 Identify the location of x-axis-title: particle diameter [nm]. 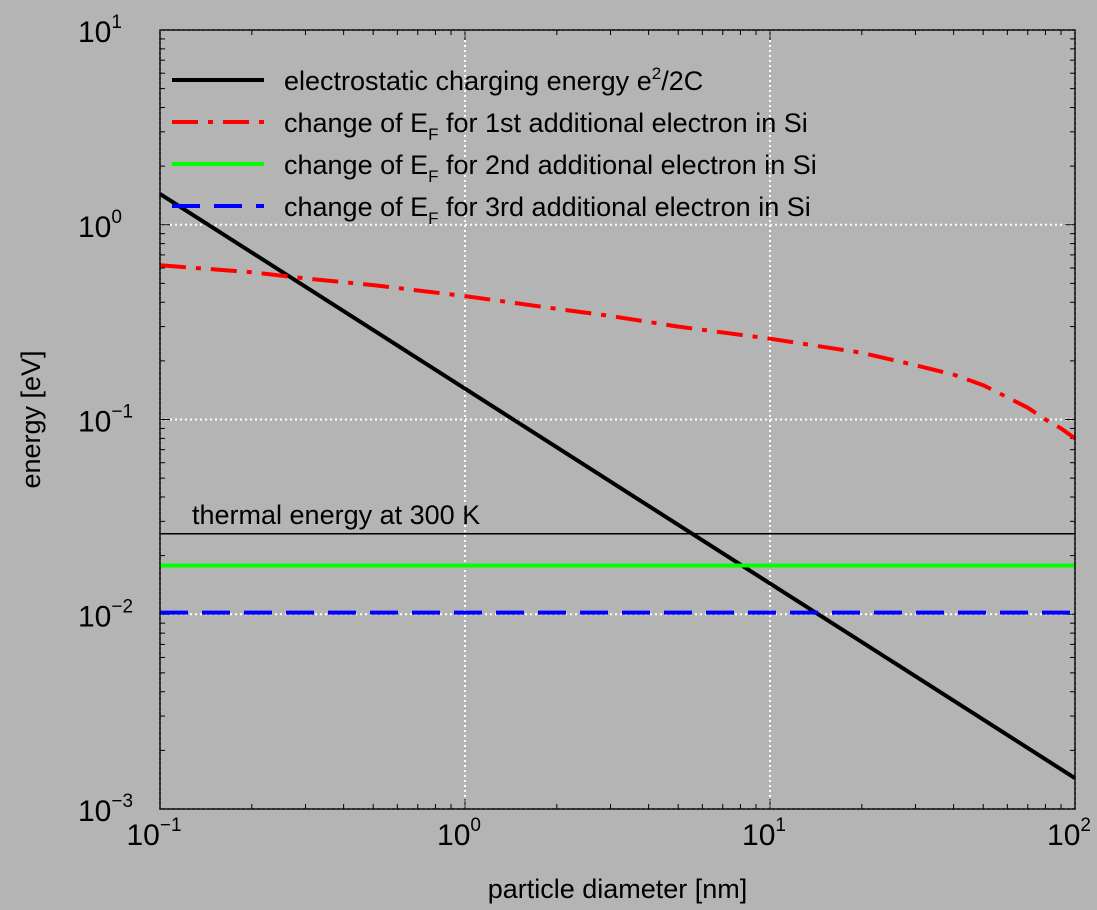
(618, 889).